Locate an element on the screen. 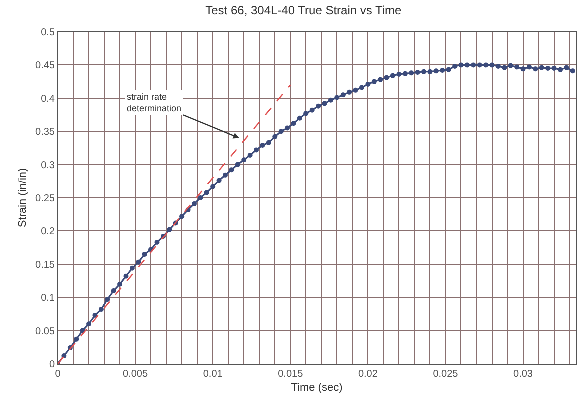 Image resolution: width=584 pixels, height=406 pixels. y-tick-label: 0.15 is located at coordinates (46, 265).